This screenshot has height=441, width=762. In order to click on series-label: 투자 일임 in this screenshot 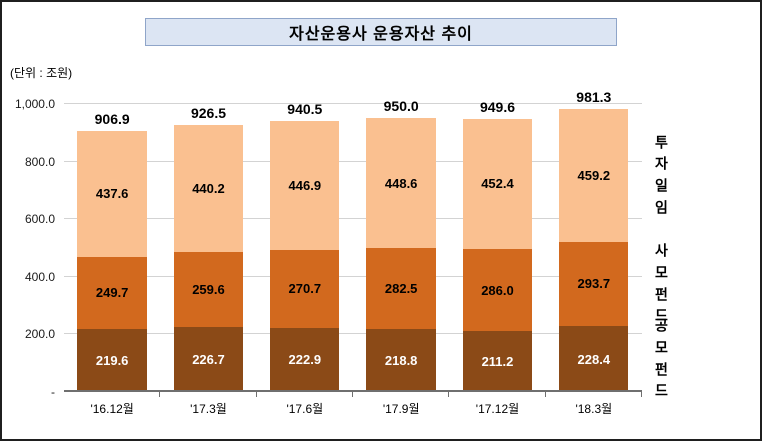, I will do `click(661, 175)`.